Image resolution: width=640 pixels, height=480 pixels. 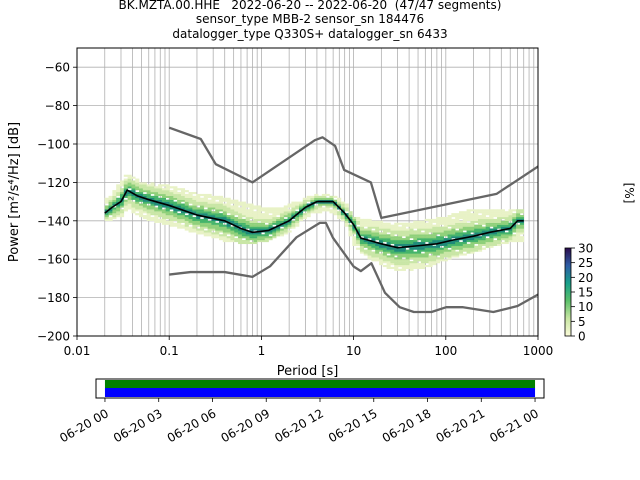 I want to click on x-tick-label: 1, so click(x=262, y=351).